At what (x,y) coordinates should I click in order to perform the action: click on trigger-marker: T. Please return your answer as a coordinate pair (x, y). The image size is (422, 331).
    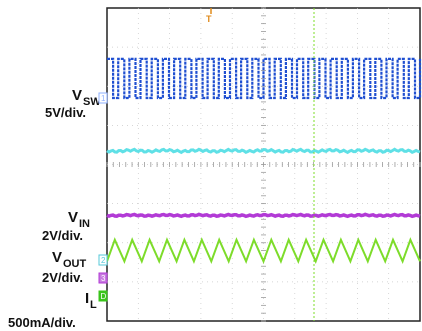
    Looking at the image, I should click on (209, 16).